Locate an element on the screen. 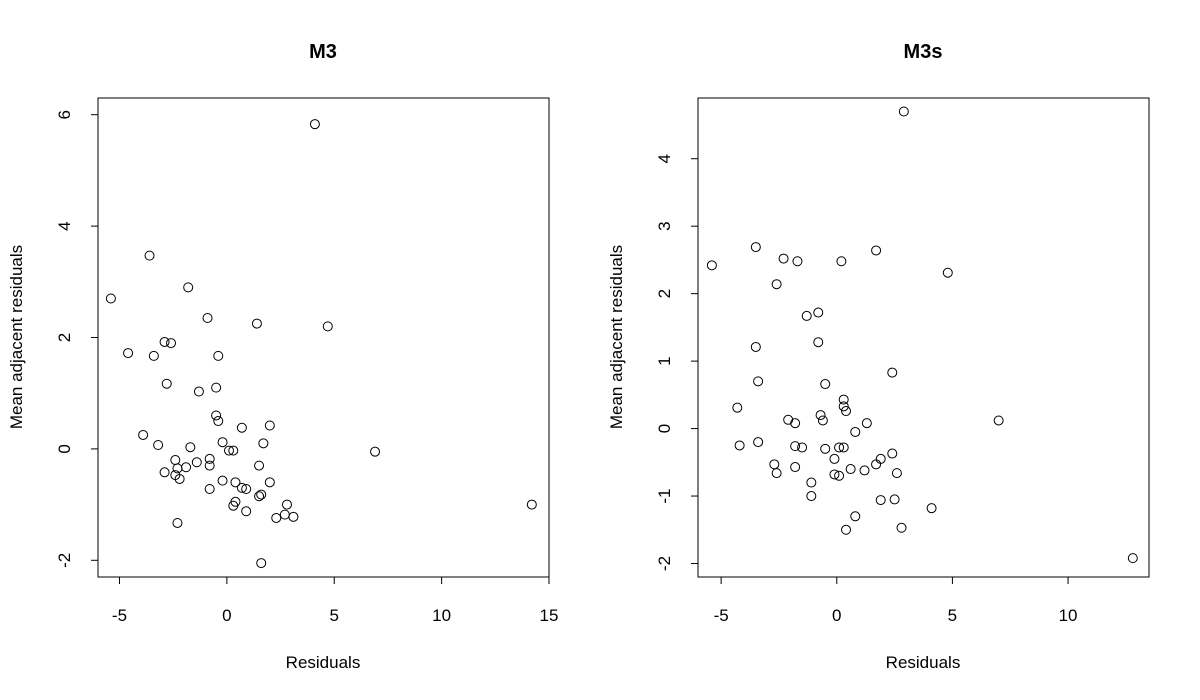 The height and width of the screenshot is (700, 1200). x-tick-label: 5 is located at coordinates (334, 615).